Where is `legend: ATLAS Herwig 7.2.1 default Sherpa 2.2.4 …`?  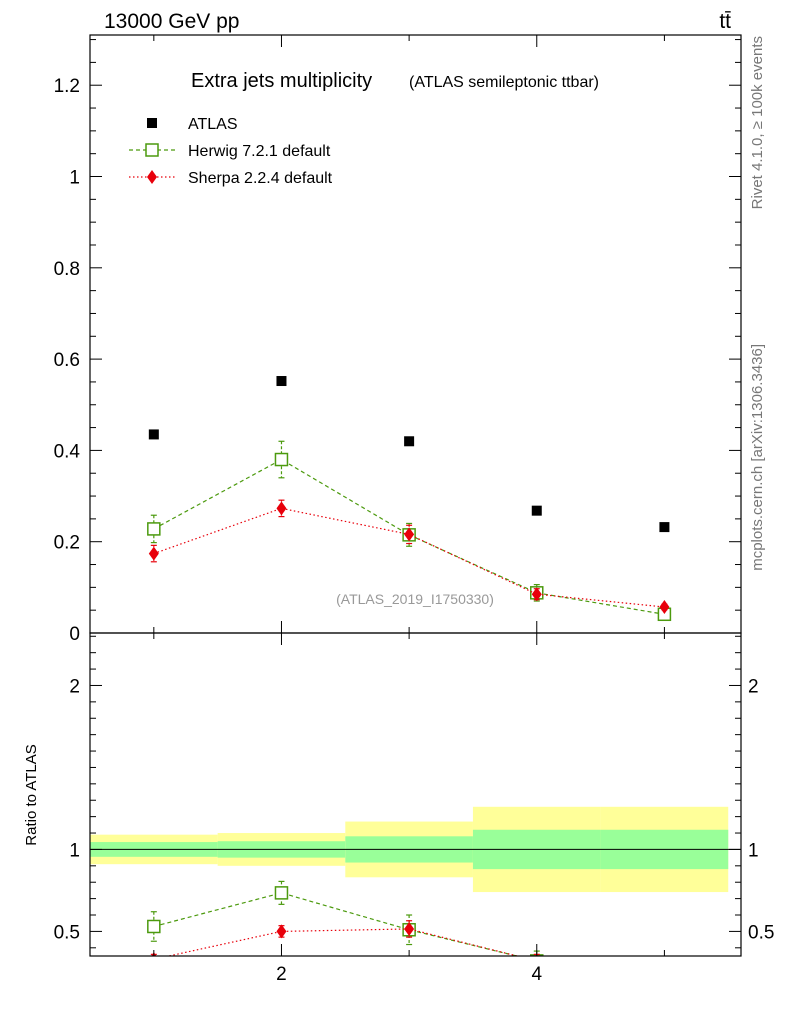
legend: ATLAS Herwig 7.2.1 default Sherpa 2.2.4 … is located at coordinates (231, 151).